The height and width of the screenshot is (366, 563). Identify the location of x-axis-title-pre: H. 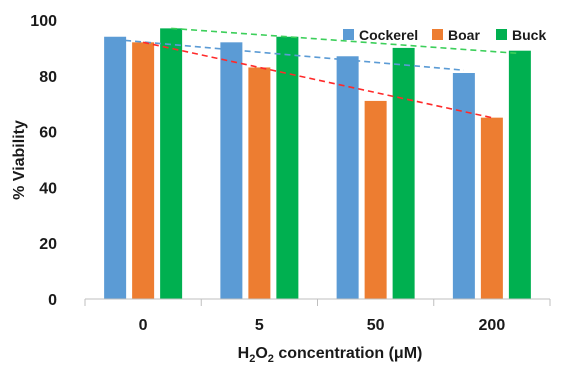
(244, 353).